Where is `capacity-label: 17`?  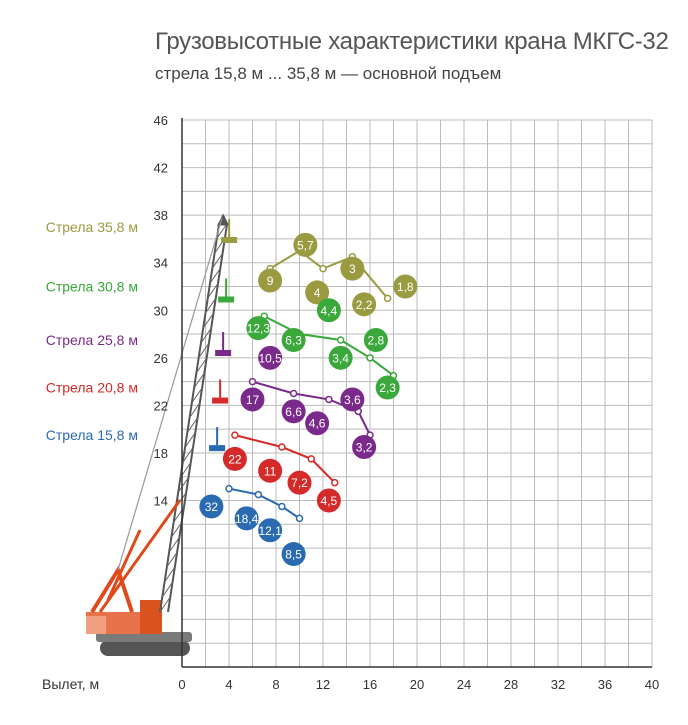
capacity-label: 17 is located at coordinates (253, 400).